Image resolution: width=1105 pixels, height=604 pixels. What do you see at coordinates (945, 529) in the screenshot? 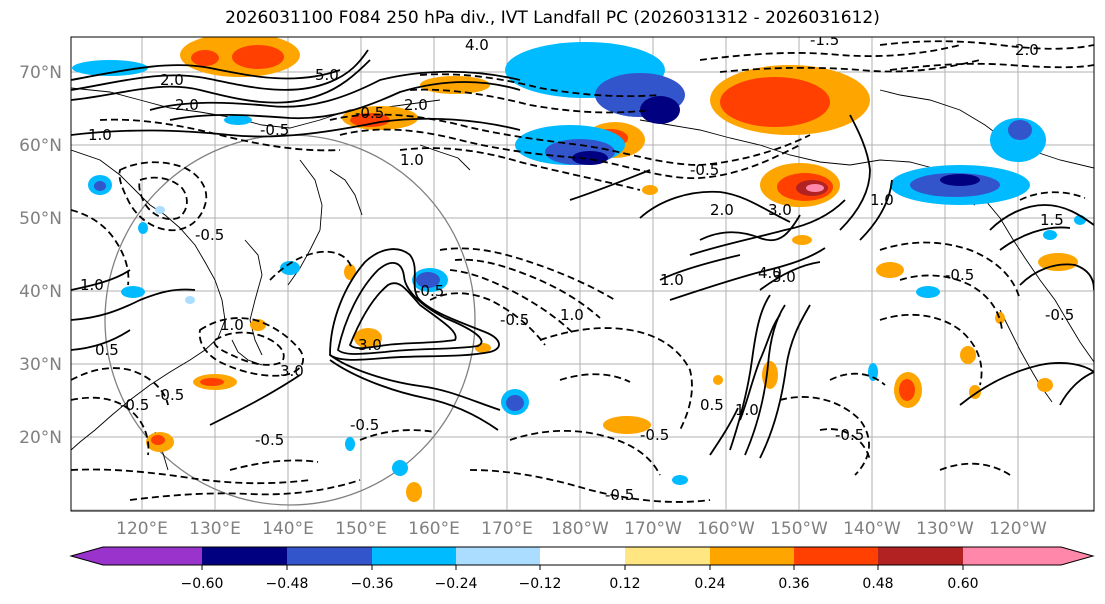
I see `lon-label-130w: 130°W` at bounding box center [945, 529].